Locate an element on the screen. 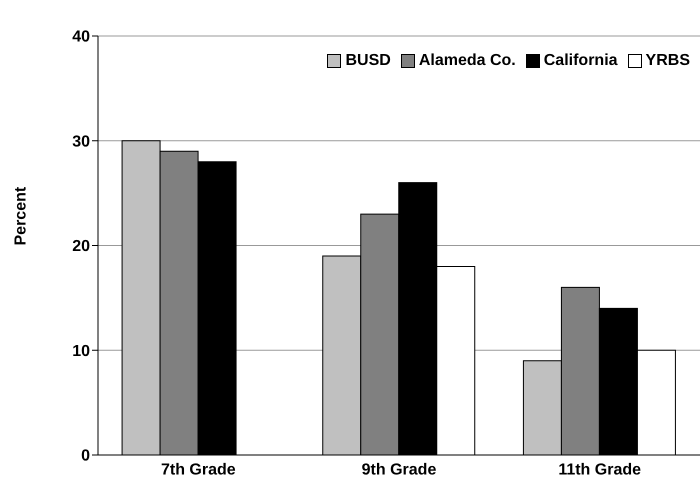  x-tick-label: 9th Grade is located at coordinates (399, 469).